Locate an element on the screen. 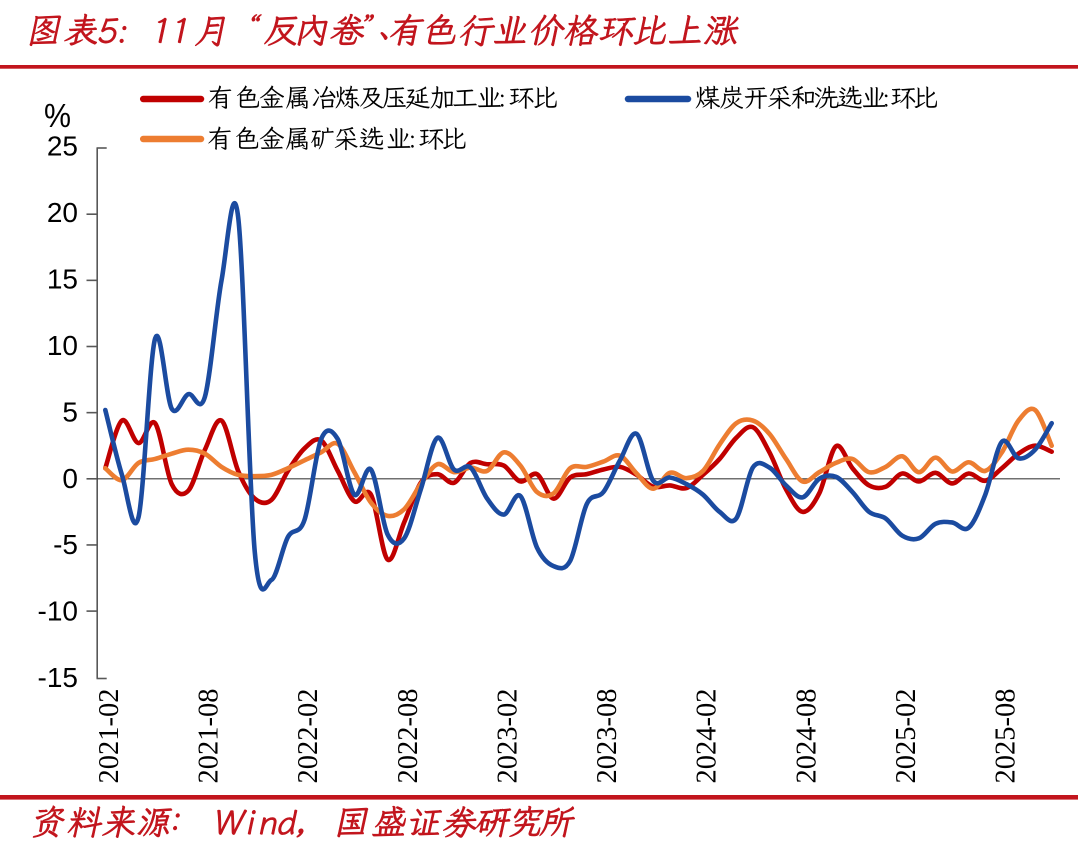 This screenshot has width=1080, height=850. svg-text: 0 is located at coordinates (70, 478).